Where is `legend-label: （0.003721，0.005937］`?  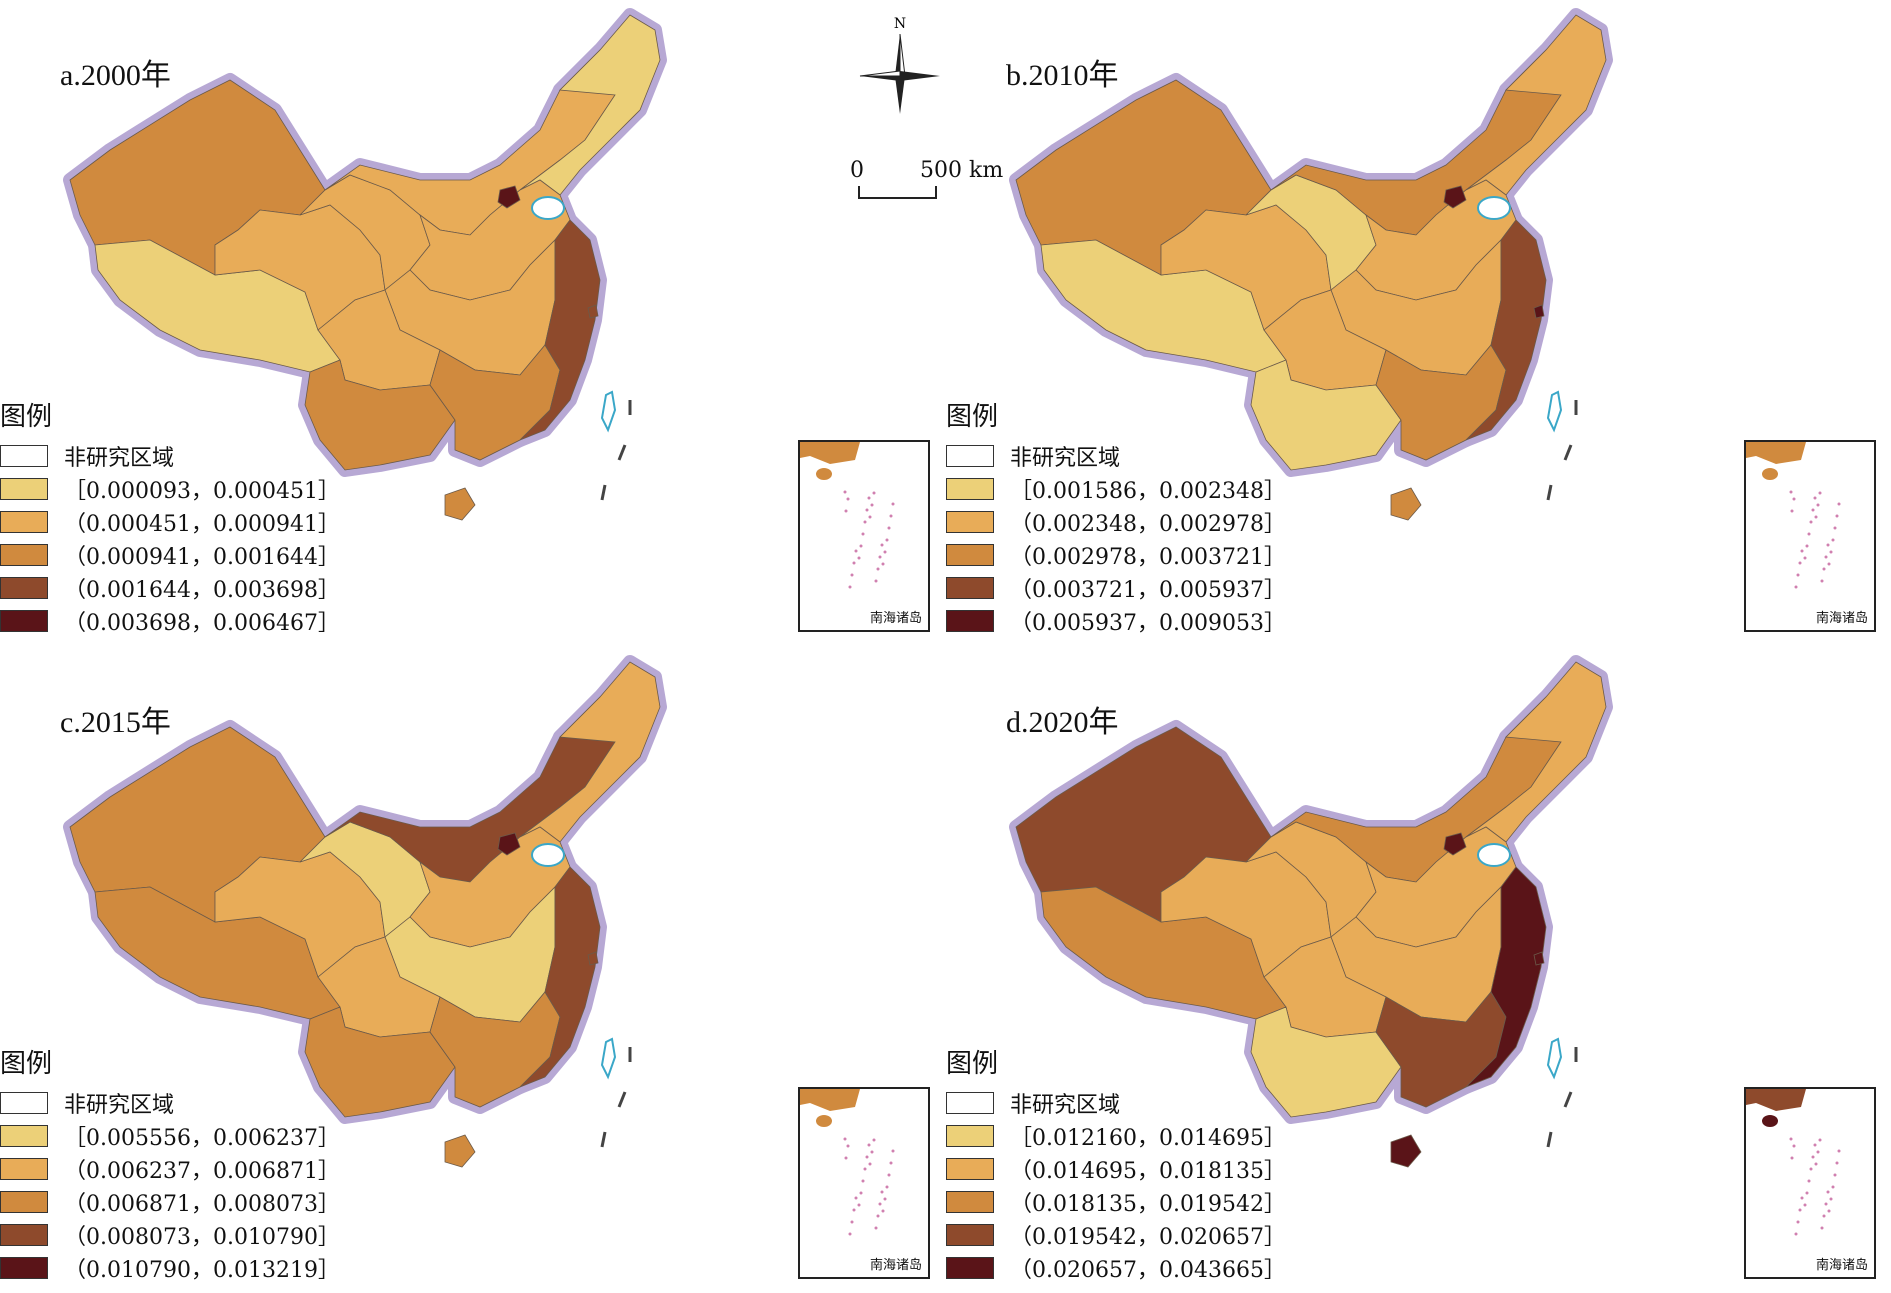
legend-label: （0.003721，0.005937］ is located at coordinates (1148, 590).